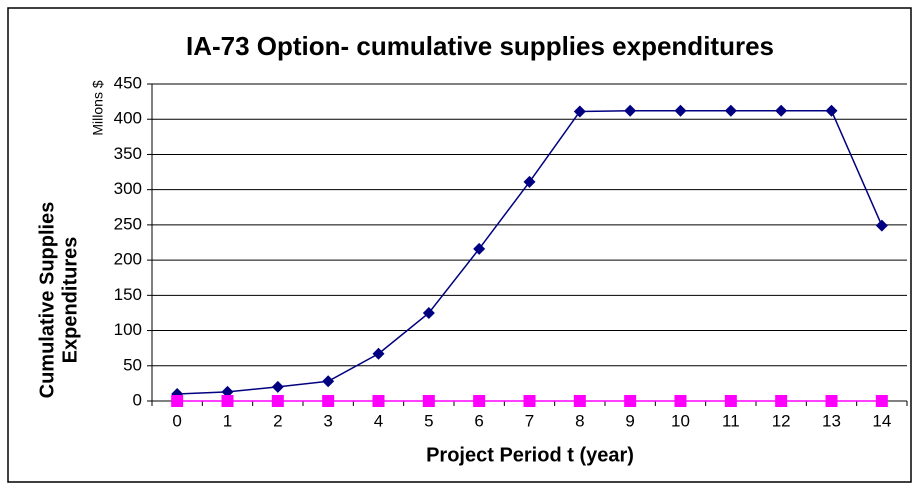 The image size is (919, 490). Describe the element at coordinates (881, 420) in the screenshot. I see `x-tick-label: 14` at that location.